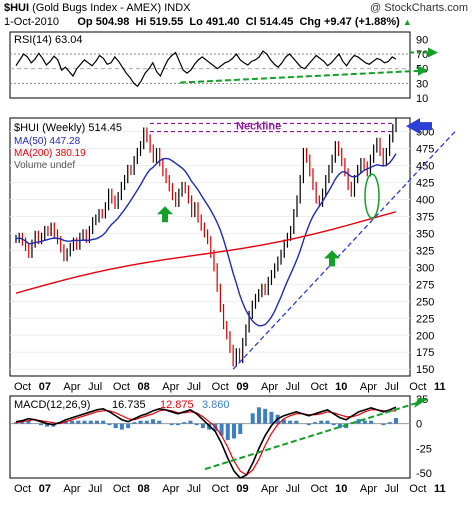 The width and height of the screenshot is (474, 505). Describe the element at coordinates (341, 387) in the screenshot. I see `price-x-label: 10` at that location.